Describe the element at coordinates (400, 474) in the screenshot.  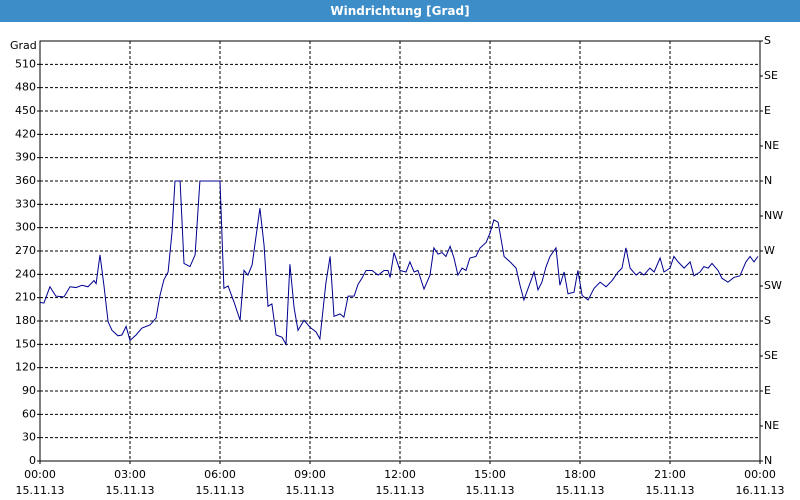
I see `x-tick-label: 12:00` at that location.